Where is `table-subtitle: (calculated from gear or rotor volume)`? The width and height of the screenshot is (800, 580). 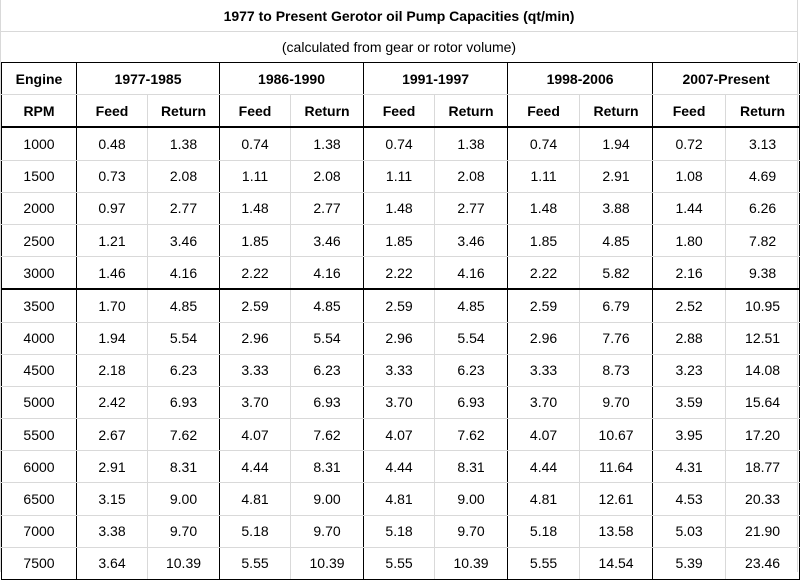
table-subtitle: (calculated from gear or rotor volume) is located at coordinates (399, 47).